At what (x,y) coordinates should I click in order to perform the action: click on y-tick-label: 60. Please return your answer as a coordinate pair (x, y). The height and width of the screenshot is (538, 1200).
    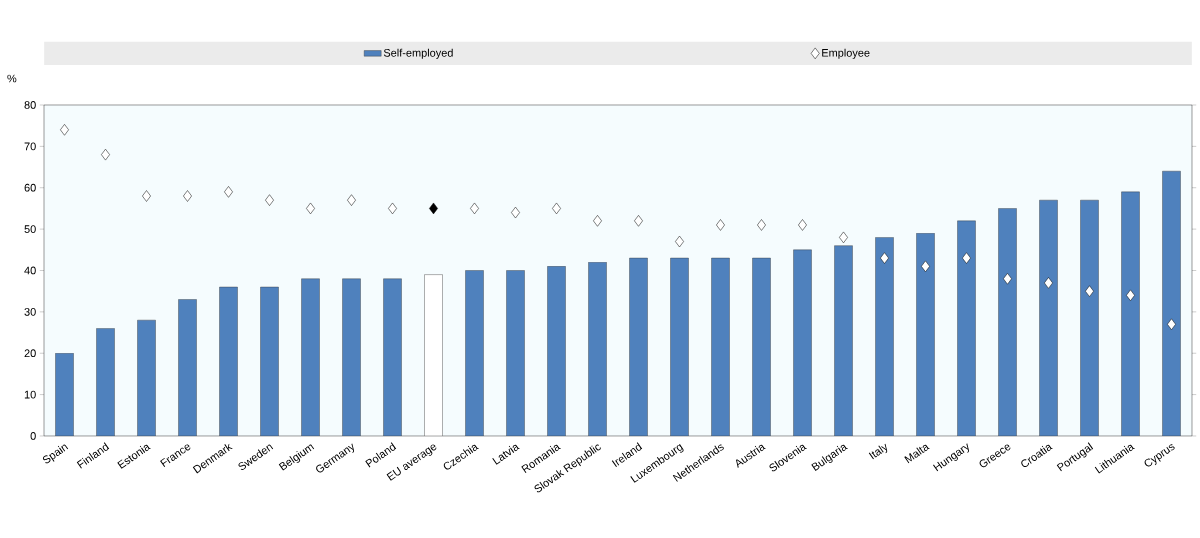
    Looking at the image, I should click on (30, 187).